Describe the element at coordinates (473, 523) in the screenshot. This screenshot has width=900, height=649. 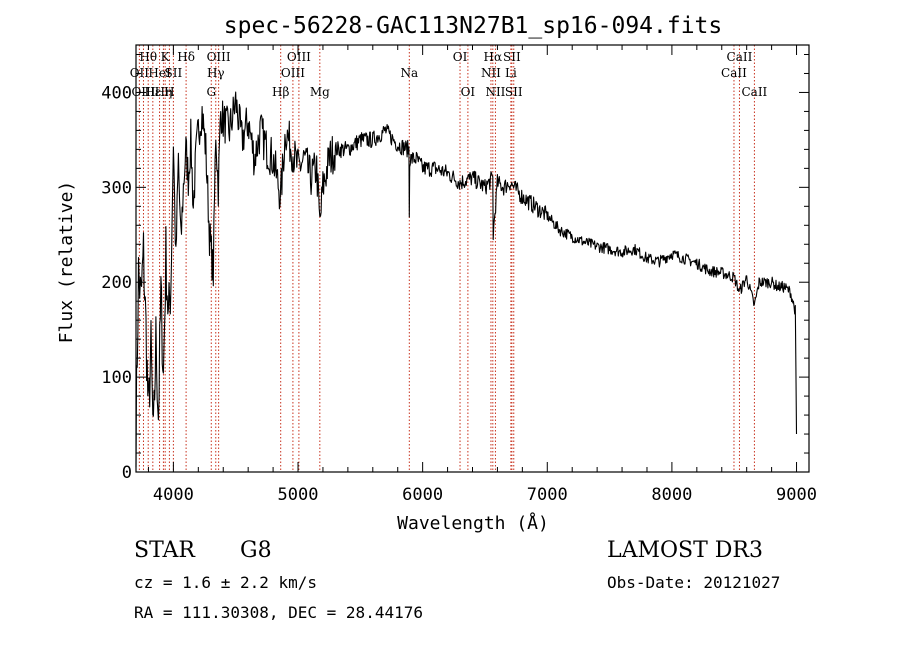
I see `x-axis-label: Wavelength (Å)` at that location.